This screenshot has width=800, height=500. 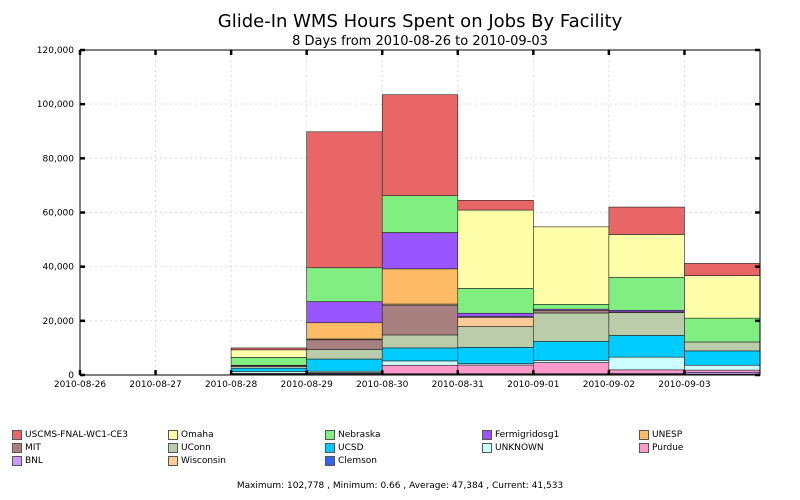 I want to click on x-tick-label: 2010-09-01, so click(x=533, y=385).